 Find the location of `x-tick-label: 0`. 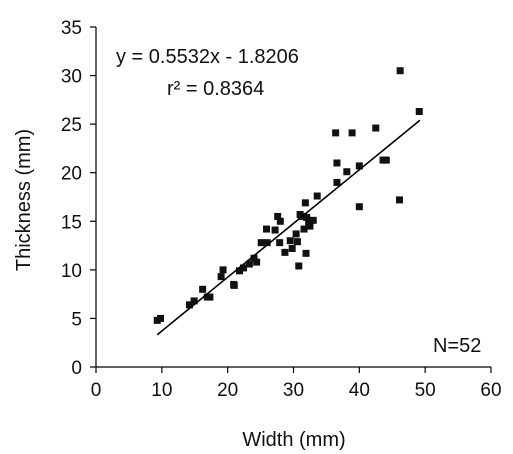

x-tick-label: 0 is located at coordinates (96, 390).